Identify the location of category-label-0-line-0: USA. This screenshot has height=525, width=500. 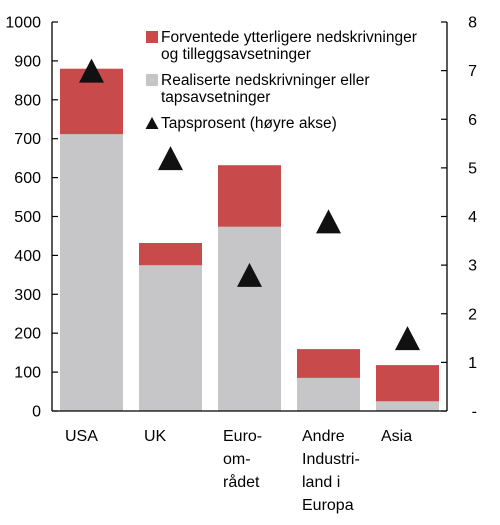
(81, 436).